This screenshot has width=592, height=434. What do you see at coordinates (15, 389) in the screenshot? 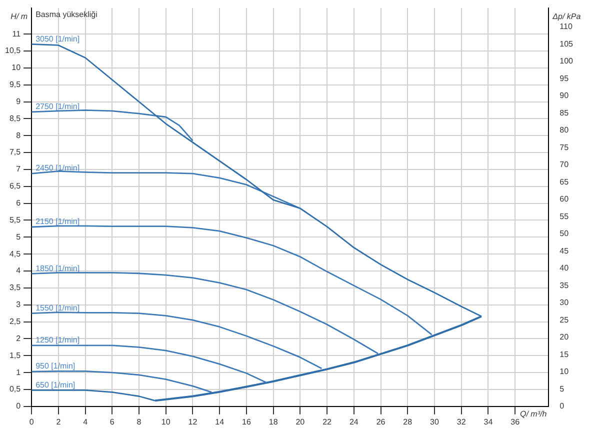
I see `y-tick-label: 0,5` at bounding box center [15, 389].